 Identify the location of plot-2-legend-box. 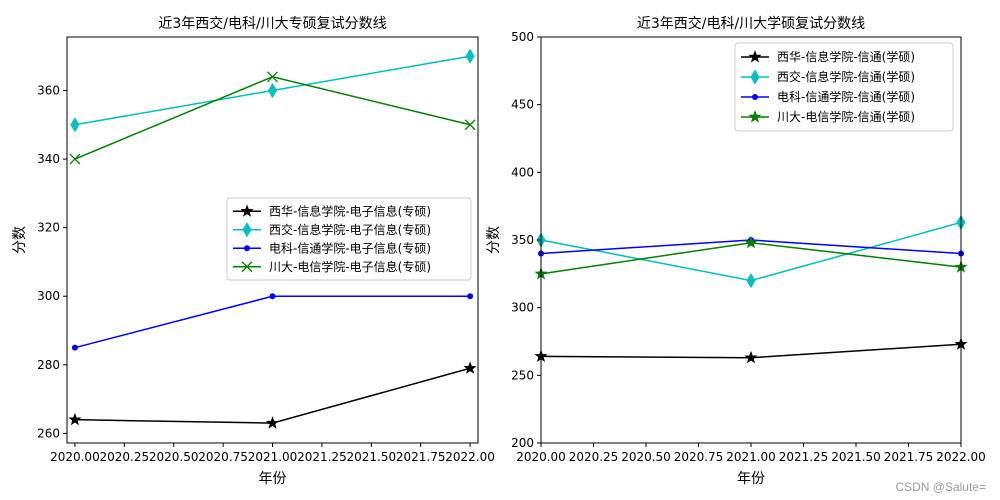
(844, 87).